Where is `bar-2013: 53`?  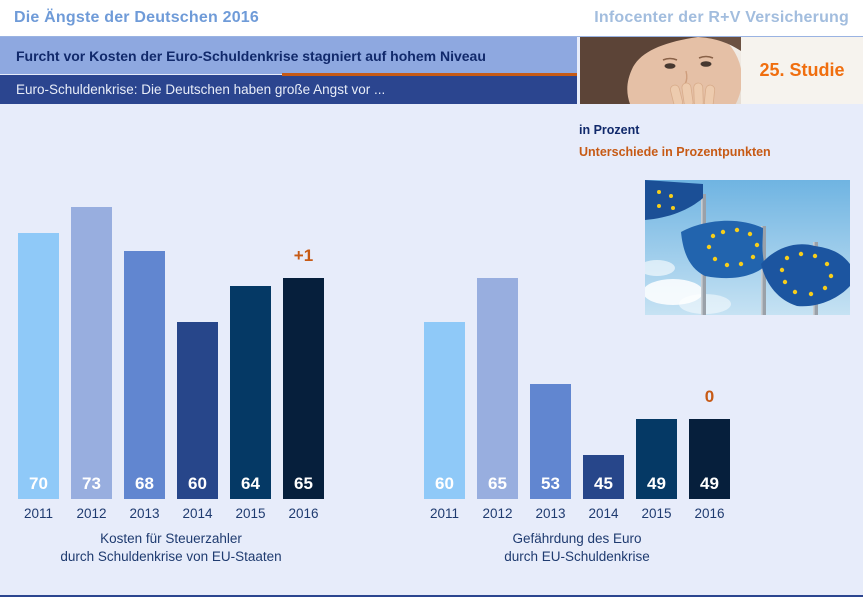 bar-2013: 53 is located at coordinates (550, 441).